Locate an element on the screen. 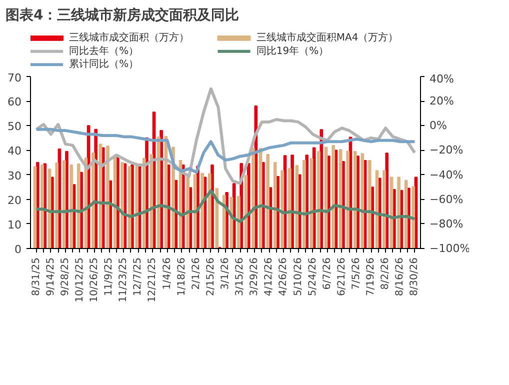  x-tick-label: 11/9/25 is located at coordinates (109, 276).